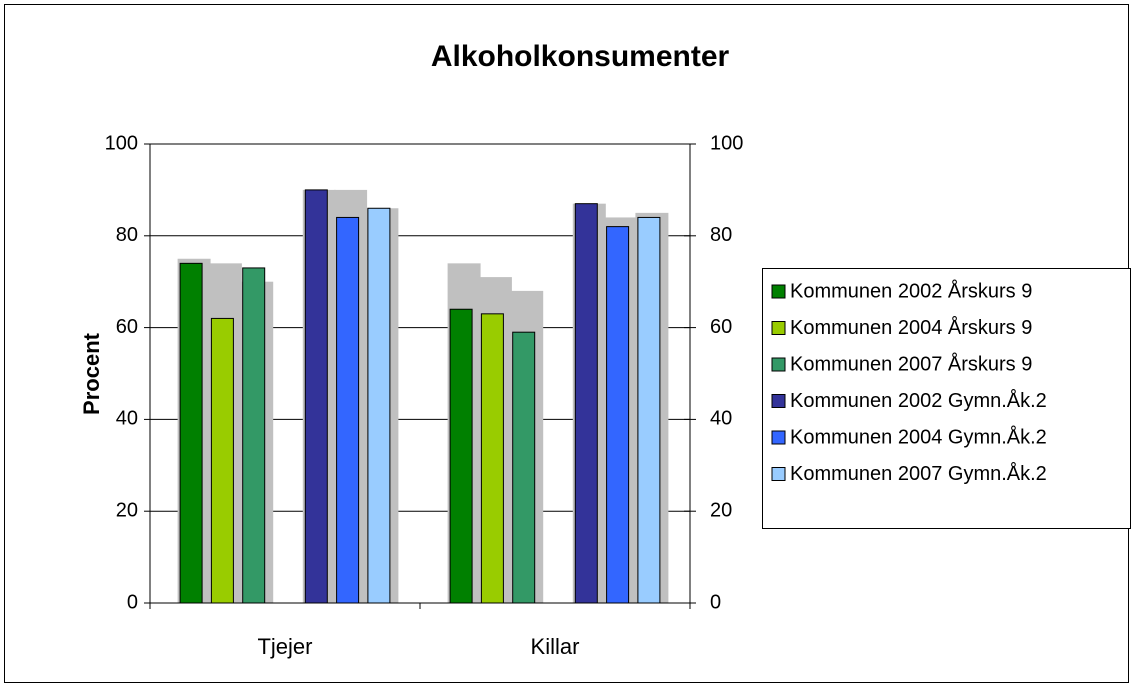  Describe the element at coordinates (127, 235) in the screenshot. I see `y-tick-label: 80` at that location.